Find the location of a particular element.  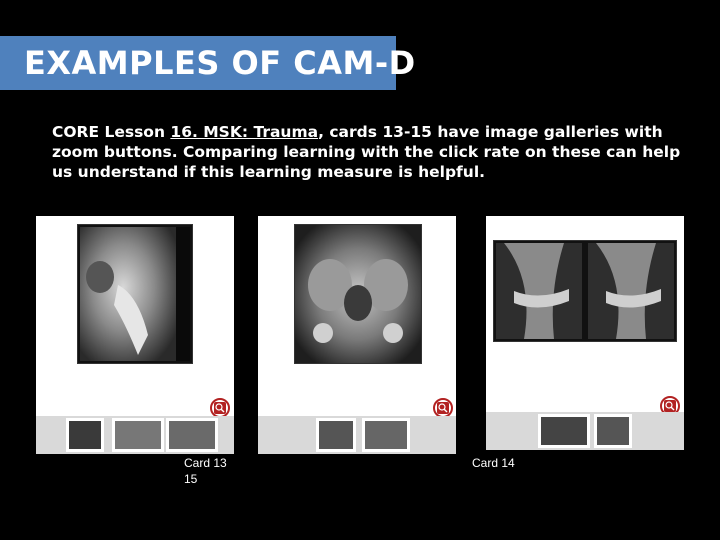

lesson-link: 16. MSK: Trauma is located at coordinates (244, 132).